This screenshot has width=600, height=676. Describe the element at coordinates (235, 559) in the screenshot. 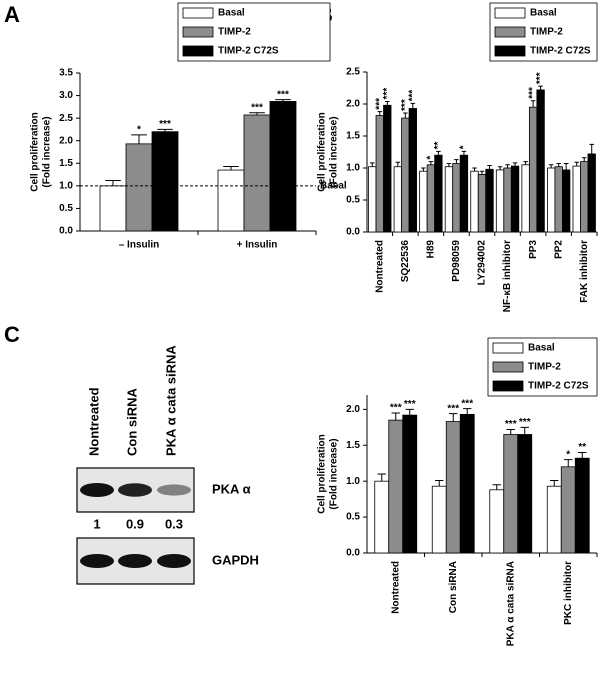

I see `row-label: GAPDH` at that location.